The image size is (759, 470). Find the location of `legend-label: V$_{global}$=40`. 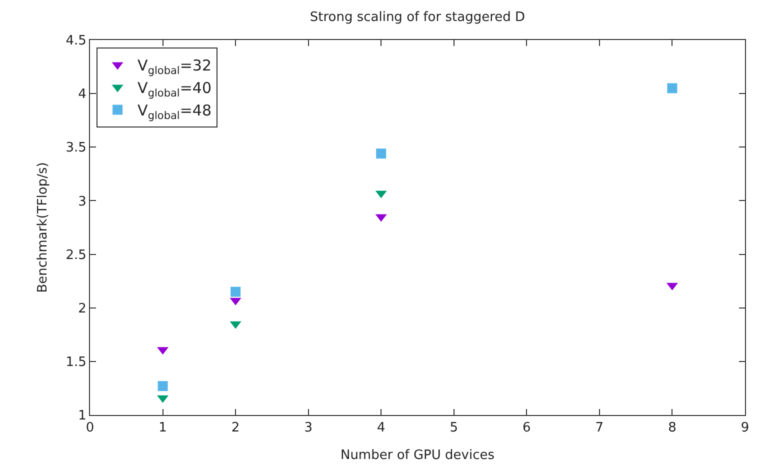

legend-label: V$_{global}$=40 is located at coordinates (175, 89).